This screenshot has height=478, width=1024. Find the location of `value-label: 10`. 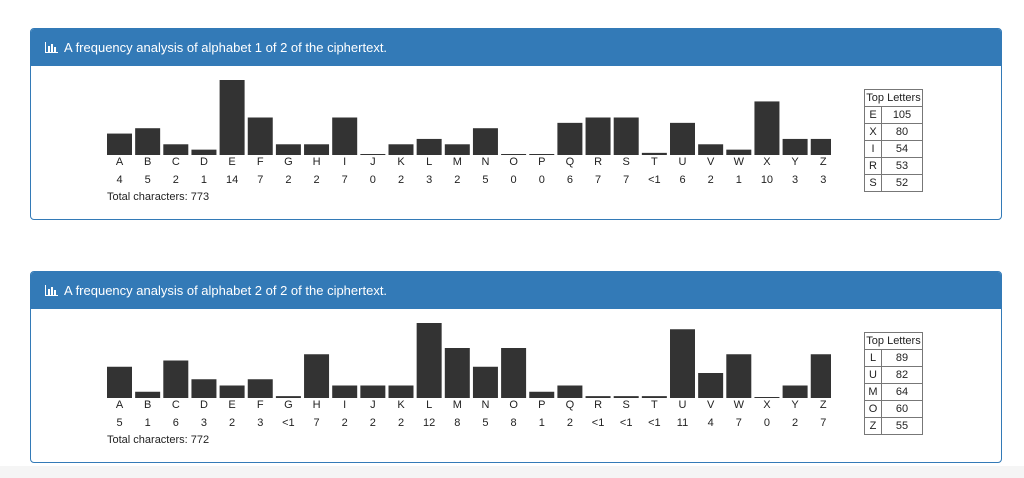

value-label: 10 is located at coordinates (767, 180).